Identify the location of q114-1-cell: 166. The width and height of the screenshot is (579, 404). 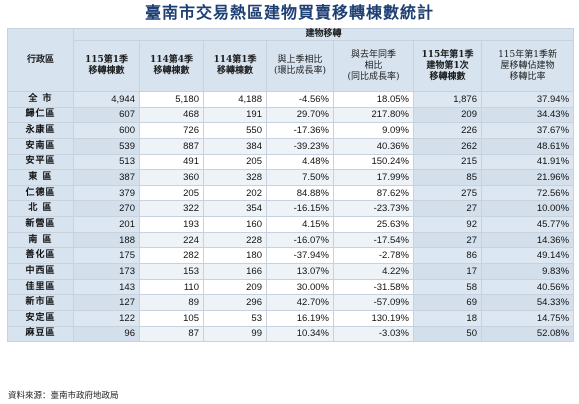
(235, 271).